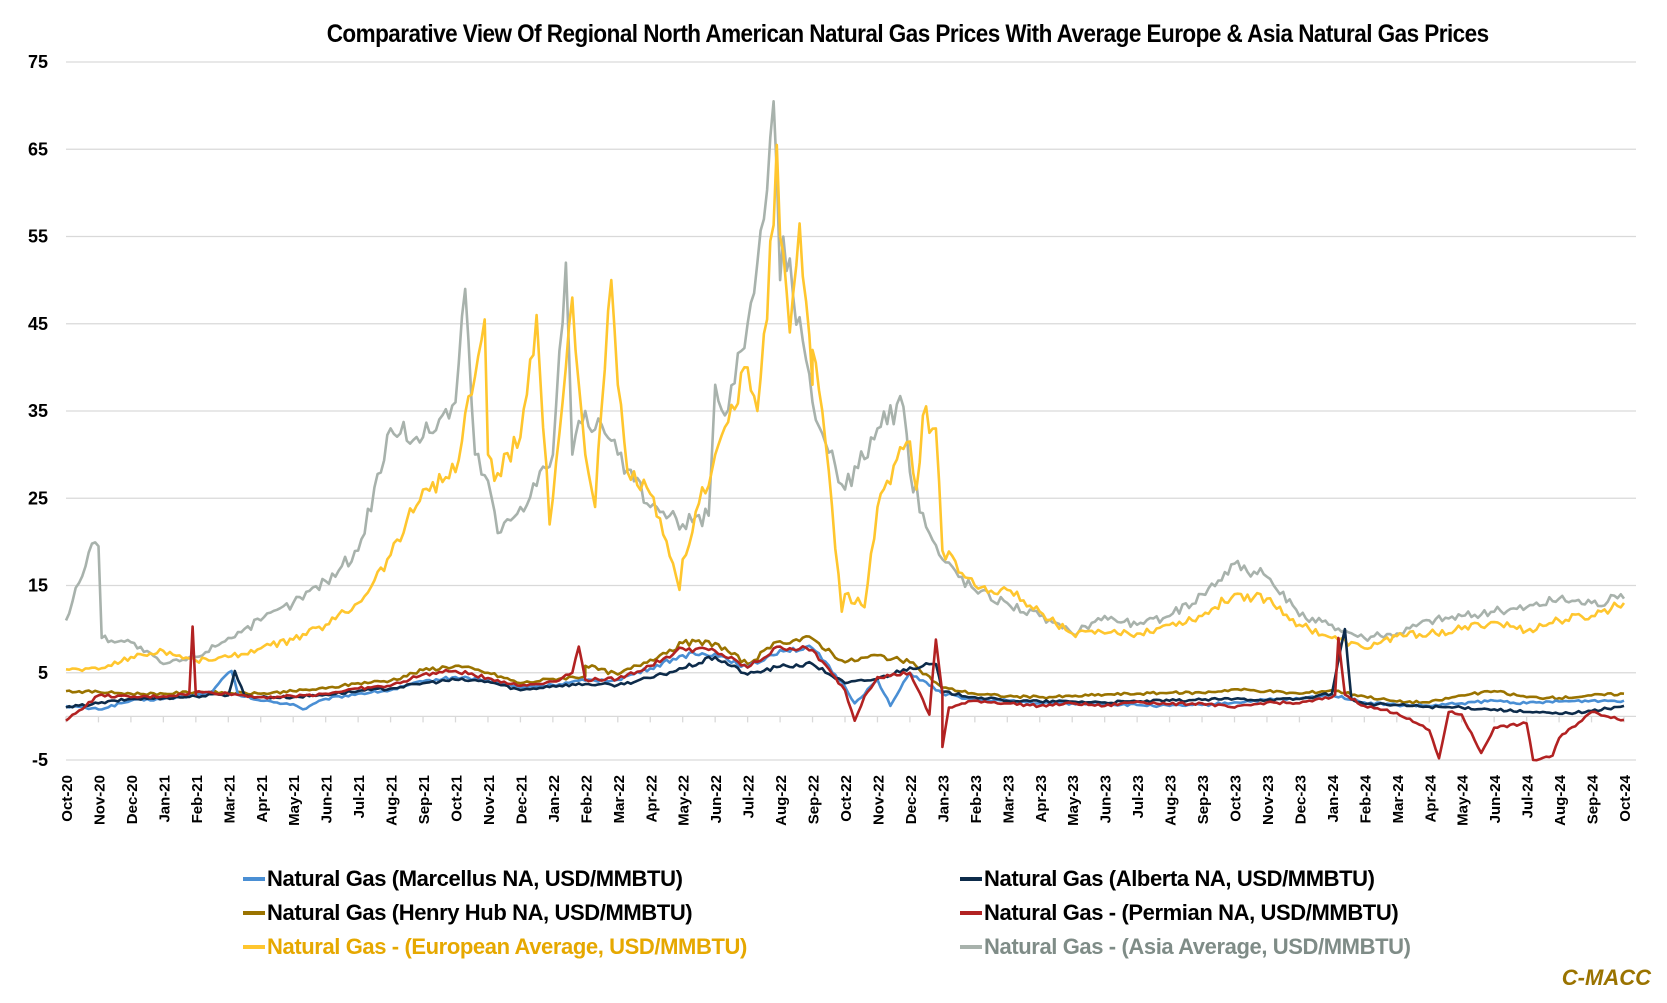 This screenshot has height=1003, width=1667. I want to click on x-tick-label: Aug-21, so click(392, 800).